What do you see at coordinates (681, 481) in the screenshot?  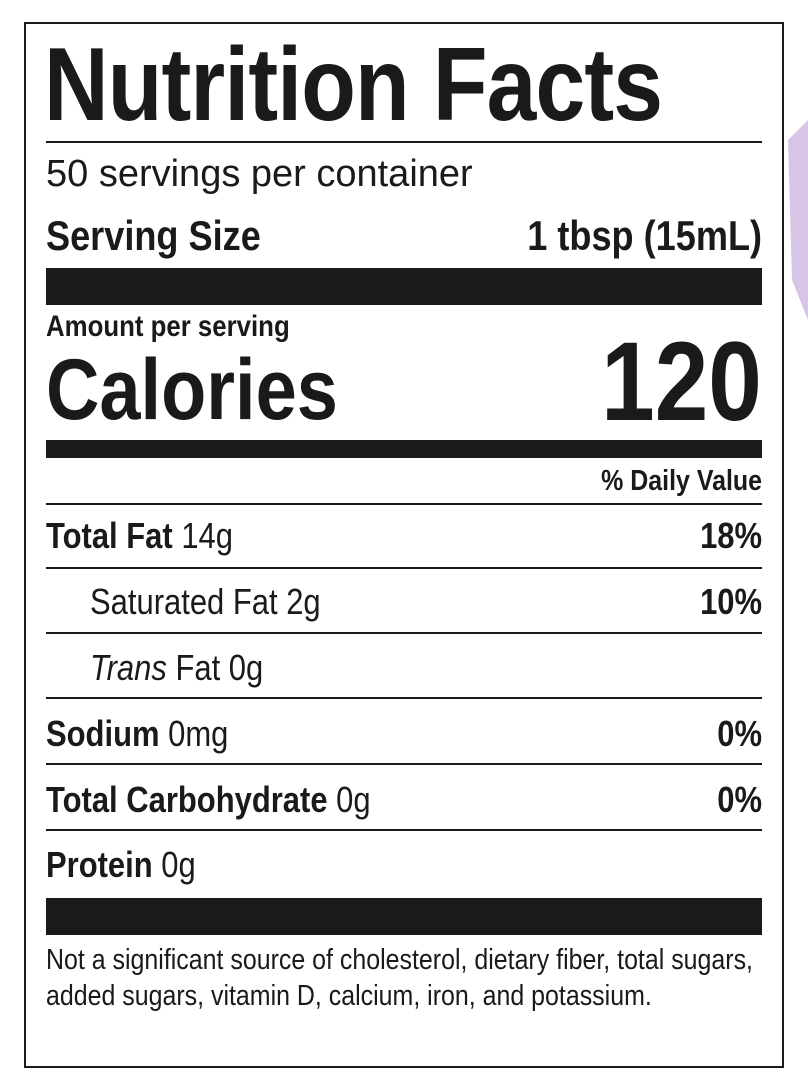 I see `daily-value-header: % Daily Value` at bounding box center [681, 481].